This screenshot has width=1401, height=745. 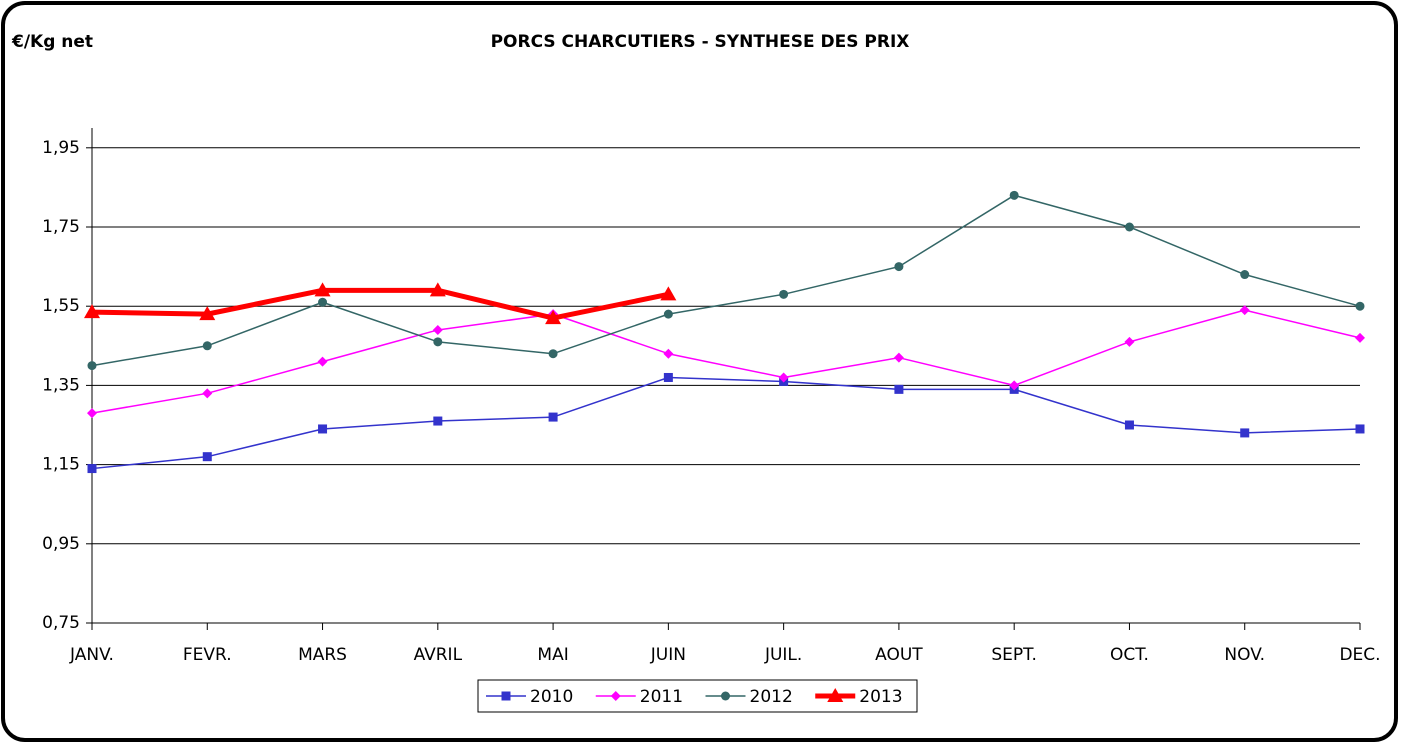 I want to click on x-tick-label: SEPT., so click(x=1014, y=655).